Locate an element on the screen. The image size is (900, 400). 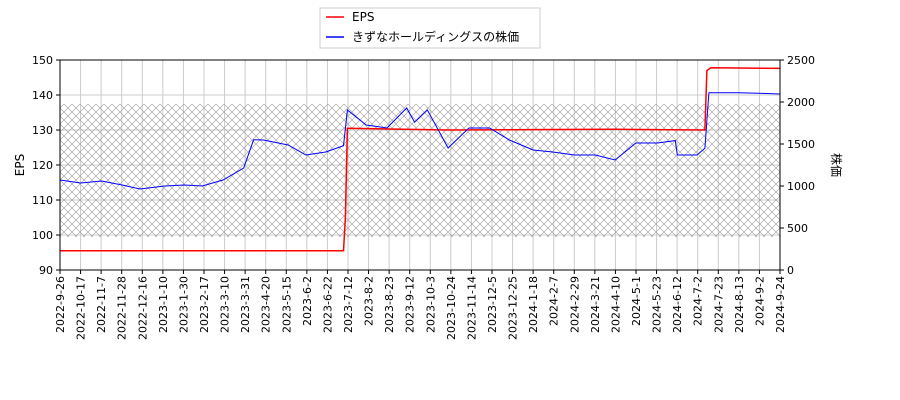
y-axis-label: EPS is located at coordinates (20, 165).